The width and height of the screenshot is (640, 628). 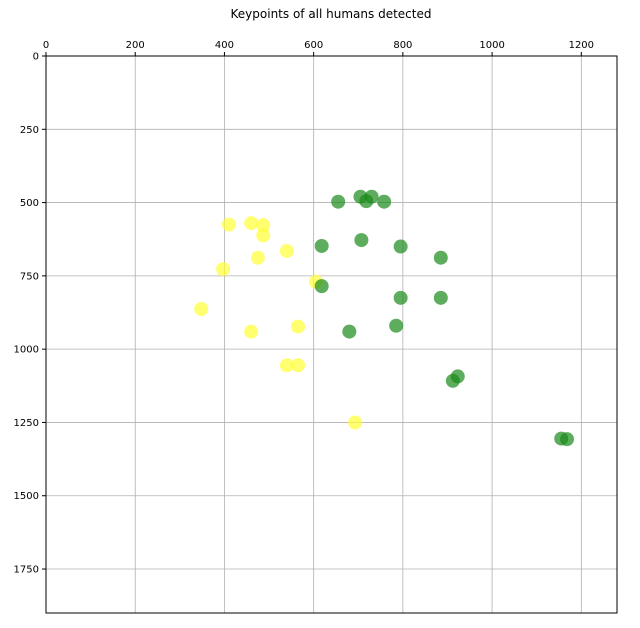 I want to click on y-tick-label: 500, so click(x=29, y=203).